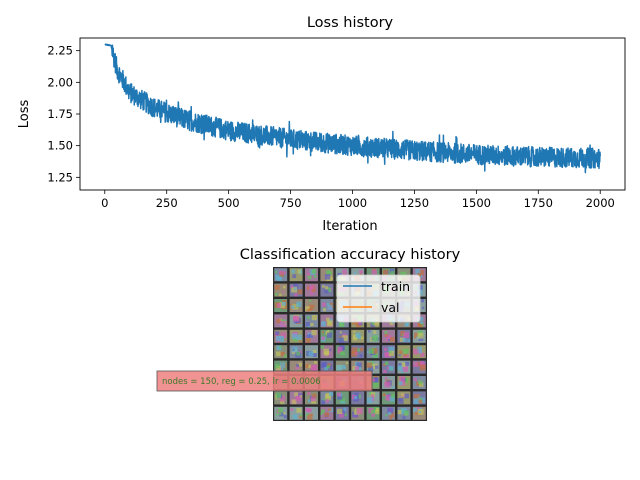  I want to click on loss-y-axis-label: Loss, so click(24, 114).